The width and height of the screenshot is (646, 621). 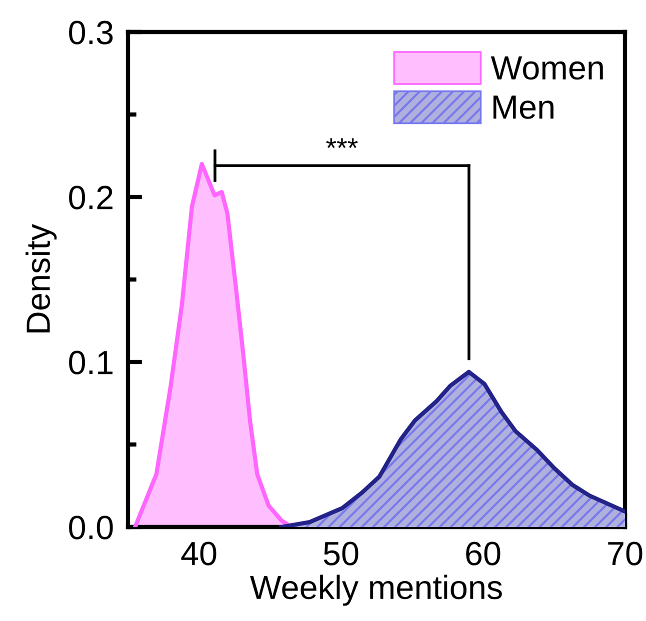 What do you see at coordinates (41, 278) in the screenshot?
I see `y-axis-title: Density` at bounding box center [41, 278].